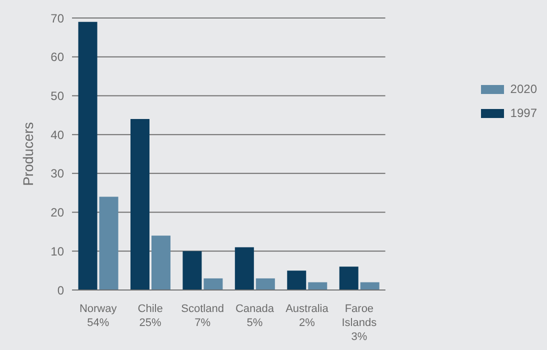 The image size is (547, 350). What do you see at coordinates (523, 113) in the screenshot?
I see `legend-label: 1997` at bounding box center [523, 113].